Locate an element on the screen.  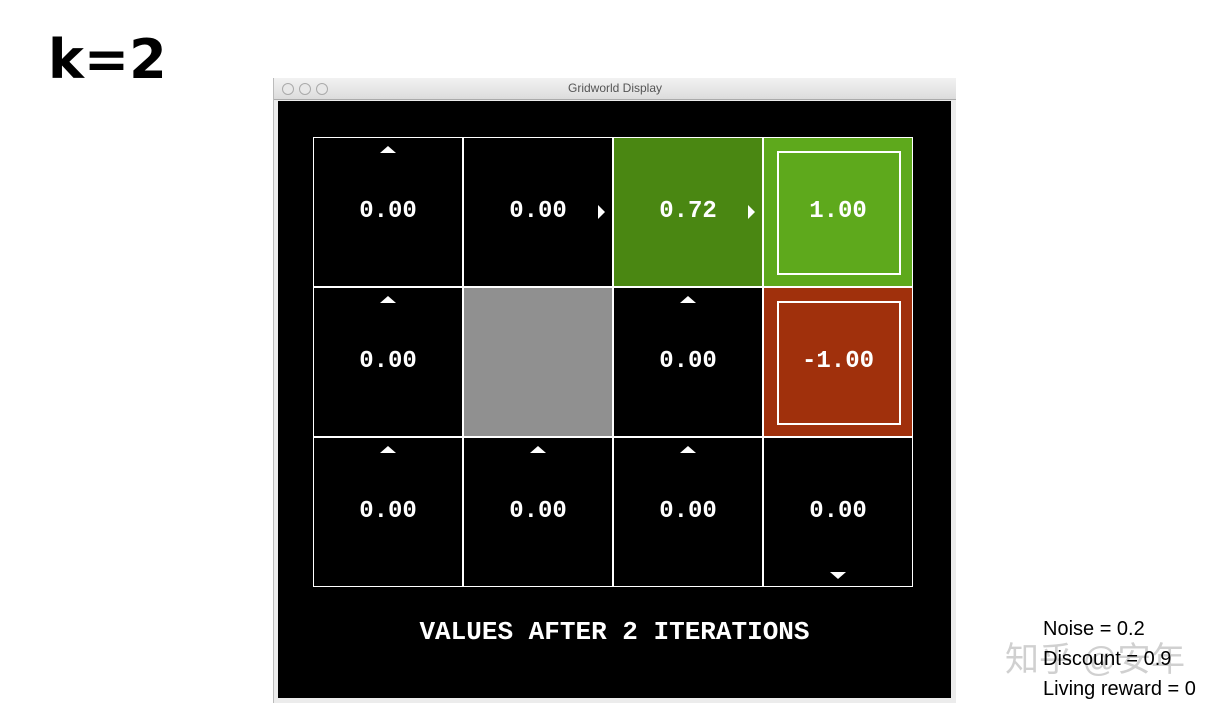
close-button is located at coordinates (288, 89).